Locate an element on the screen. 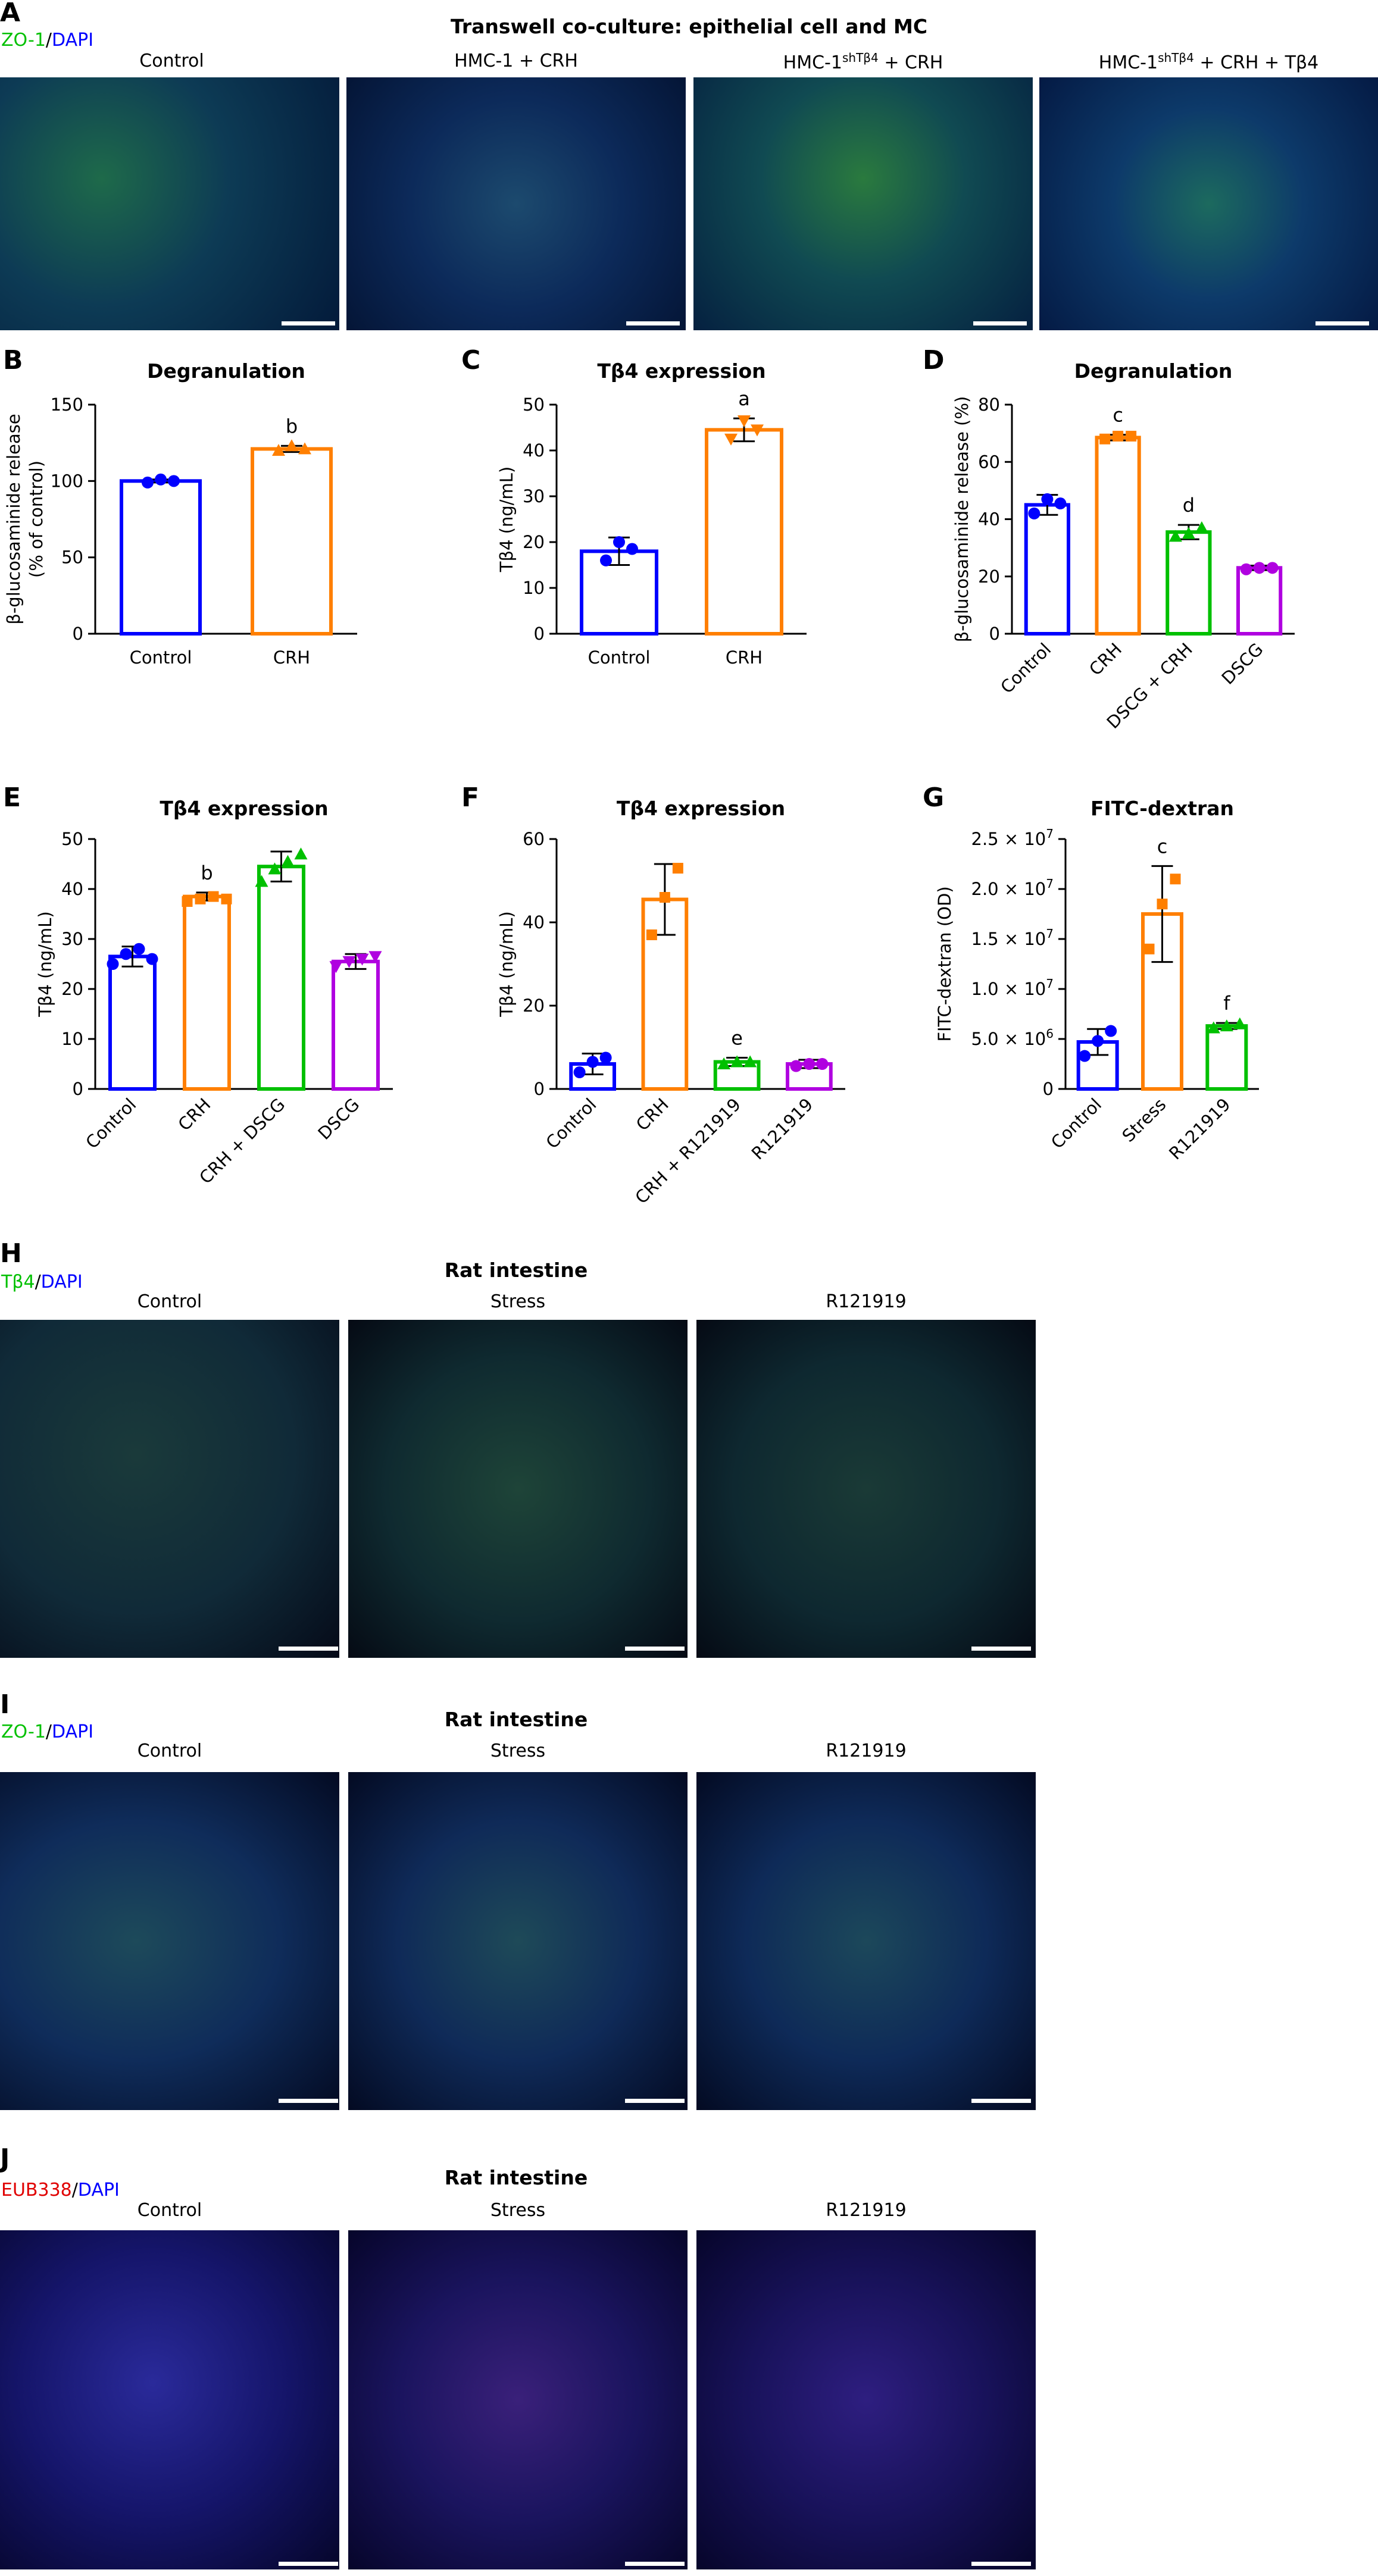 This screenshot has width=1378, height=2576. x-tick-label: R121919 is located at coordinates (1200, 1129).